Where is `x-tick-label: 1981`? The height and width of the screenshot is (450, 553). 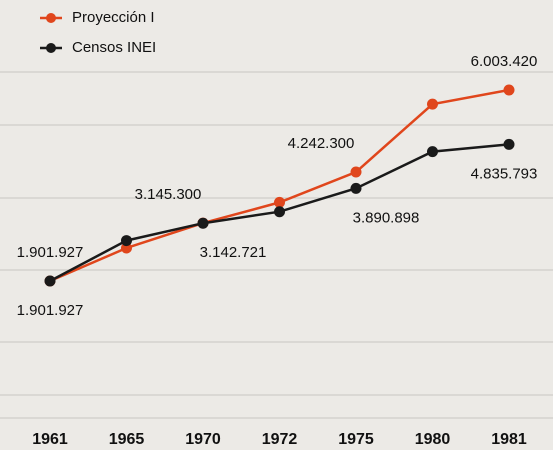
x-tick-label: 1981 is located at coordinates (509, 439).